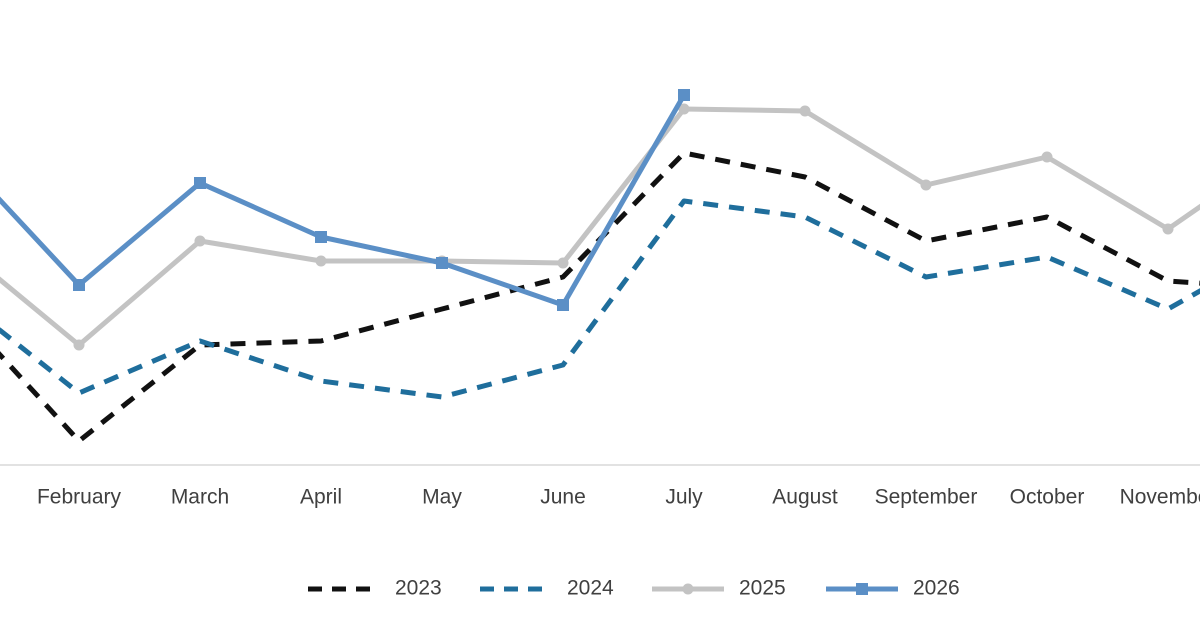 This screenshot has width=1200, height=629. What do you see at coordinates (321, 497) in the screenshot?
I see `x-tick-label: April` at bounding box center [321, 497].